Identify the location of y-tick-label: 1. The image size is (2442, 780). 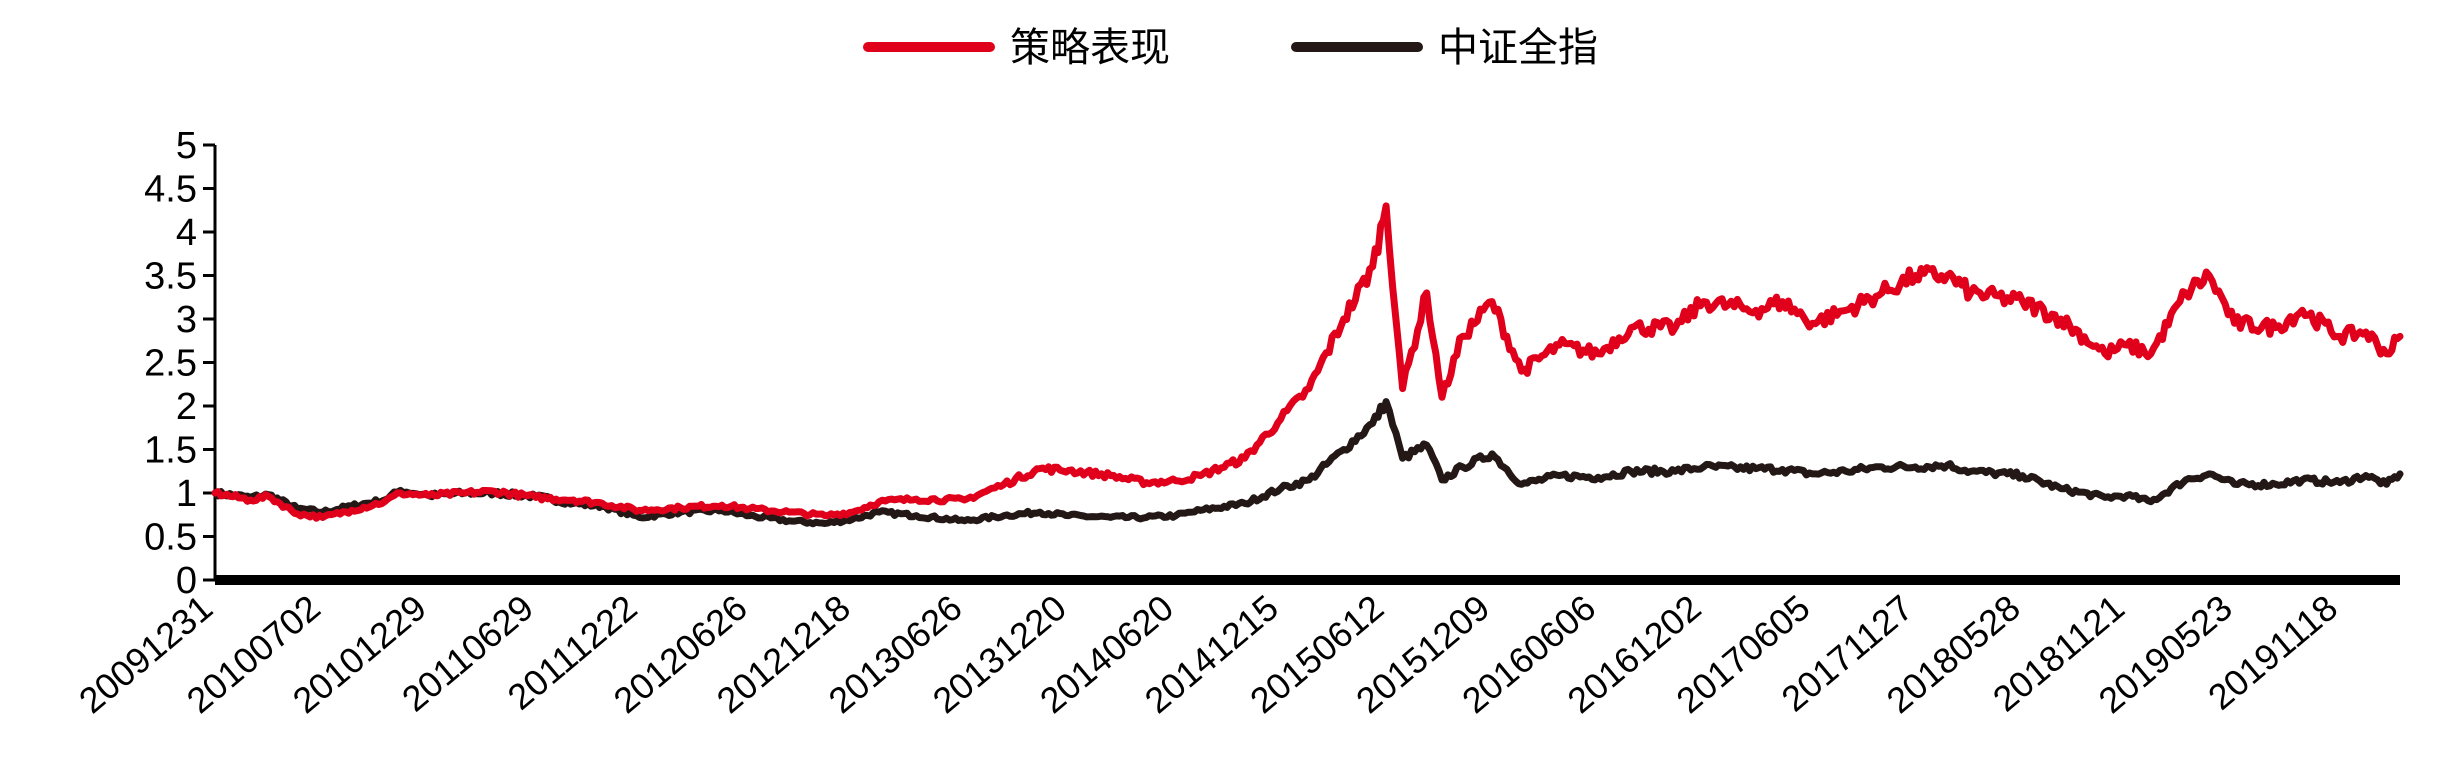
(186, 494).